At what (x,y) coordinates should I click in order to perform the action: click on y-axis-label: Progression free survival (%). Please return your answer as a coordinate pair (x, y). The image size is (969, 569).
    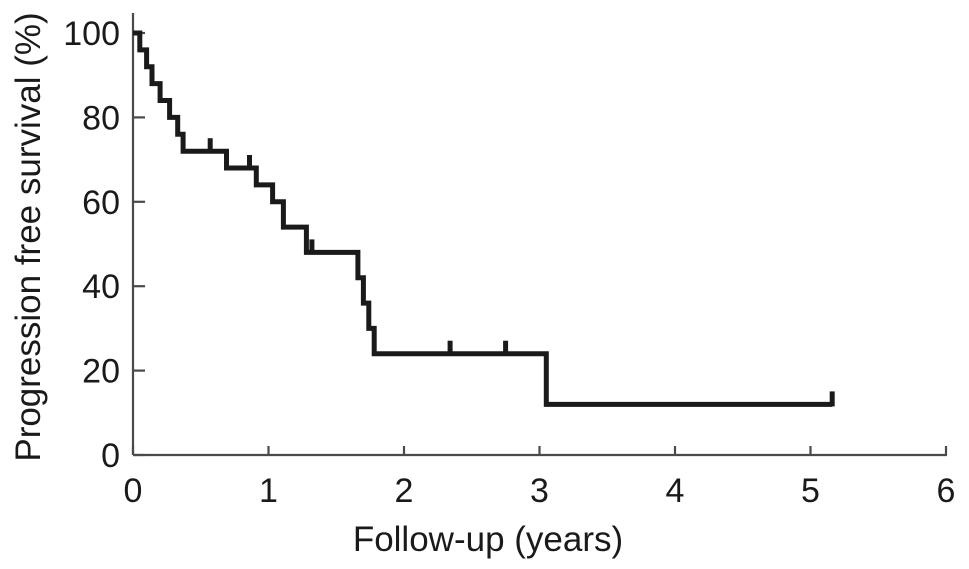
    Looking at the image, I should click on (28, 236).